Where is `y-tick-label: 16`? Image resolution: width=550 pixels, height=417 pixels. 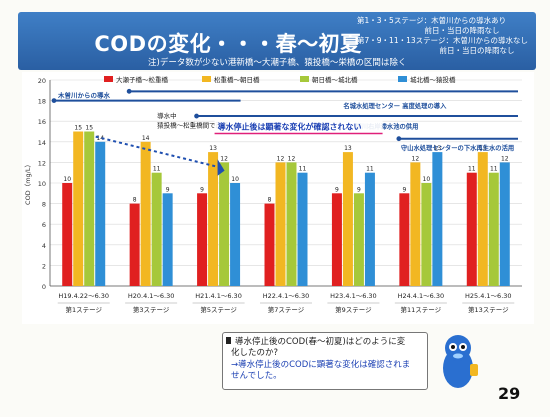
y-tick-label: 16 is located at coordinates (42, 122).